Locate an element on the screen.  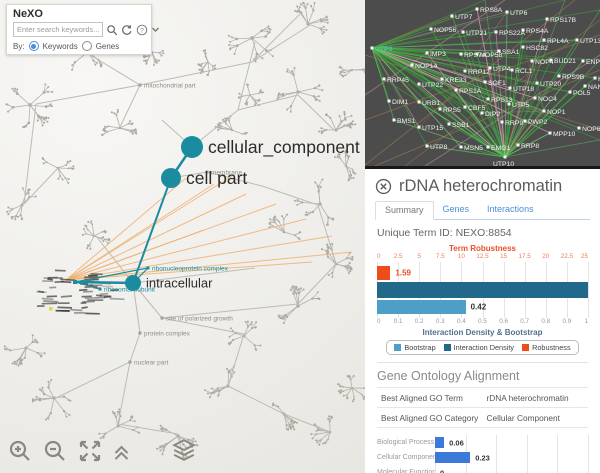
refresh-icon is located at coordinates (127, 30).